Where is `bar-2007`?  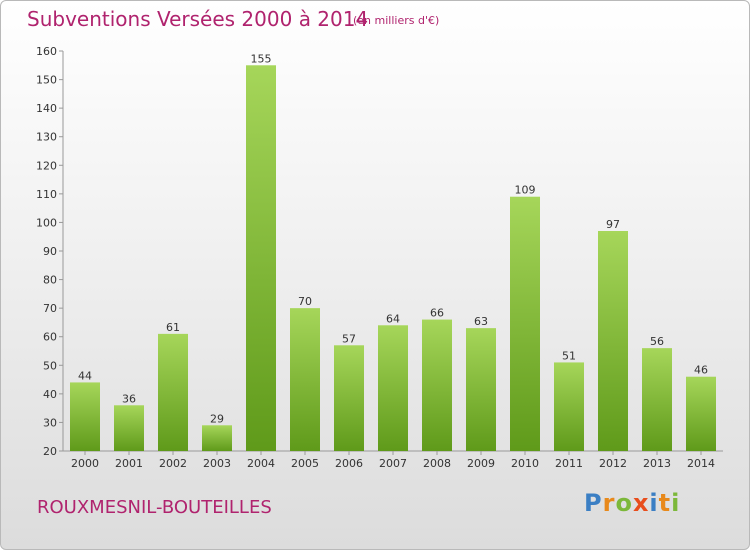
bar-2007 is located at coordinates (393, 388).